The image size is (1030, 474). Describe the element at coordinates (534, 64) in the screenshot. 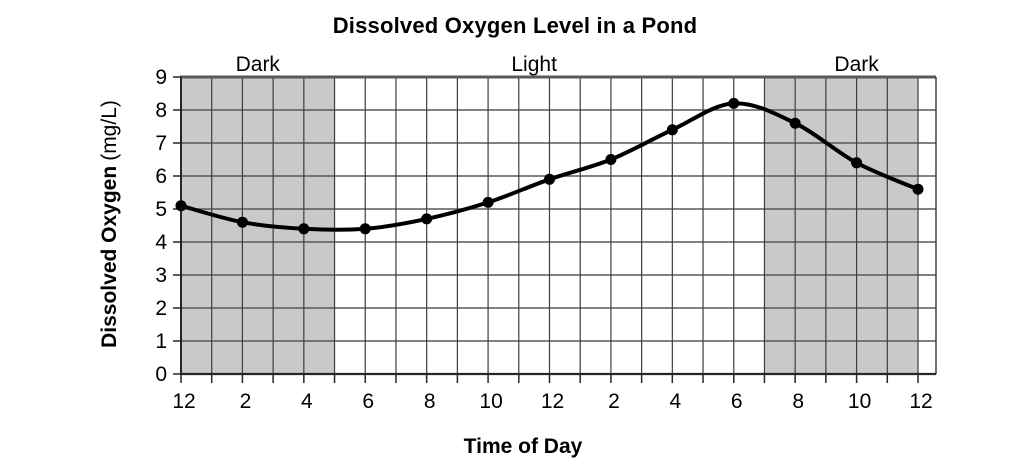

I see `region-label: Light` at that location.